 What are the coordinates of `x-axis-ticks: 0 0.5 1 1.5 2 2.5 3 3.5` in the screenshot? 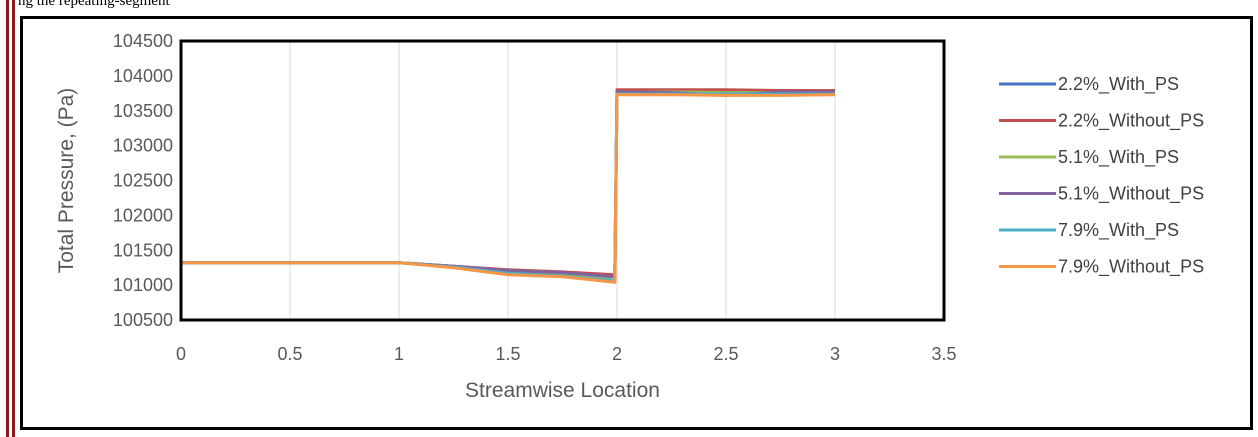 It's located at (566, 354).